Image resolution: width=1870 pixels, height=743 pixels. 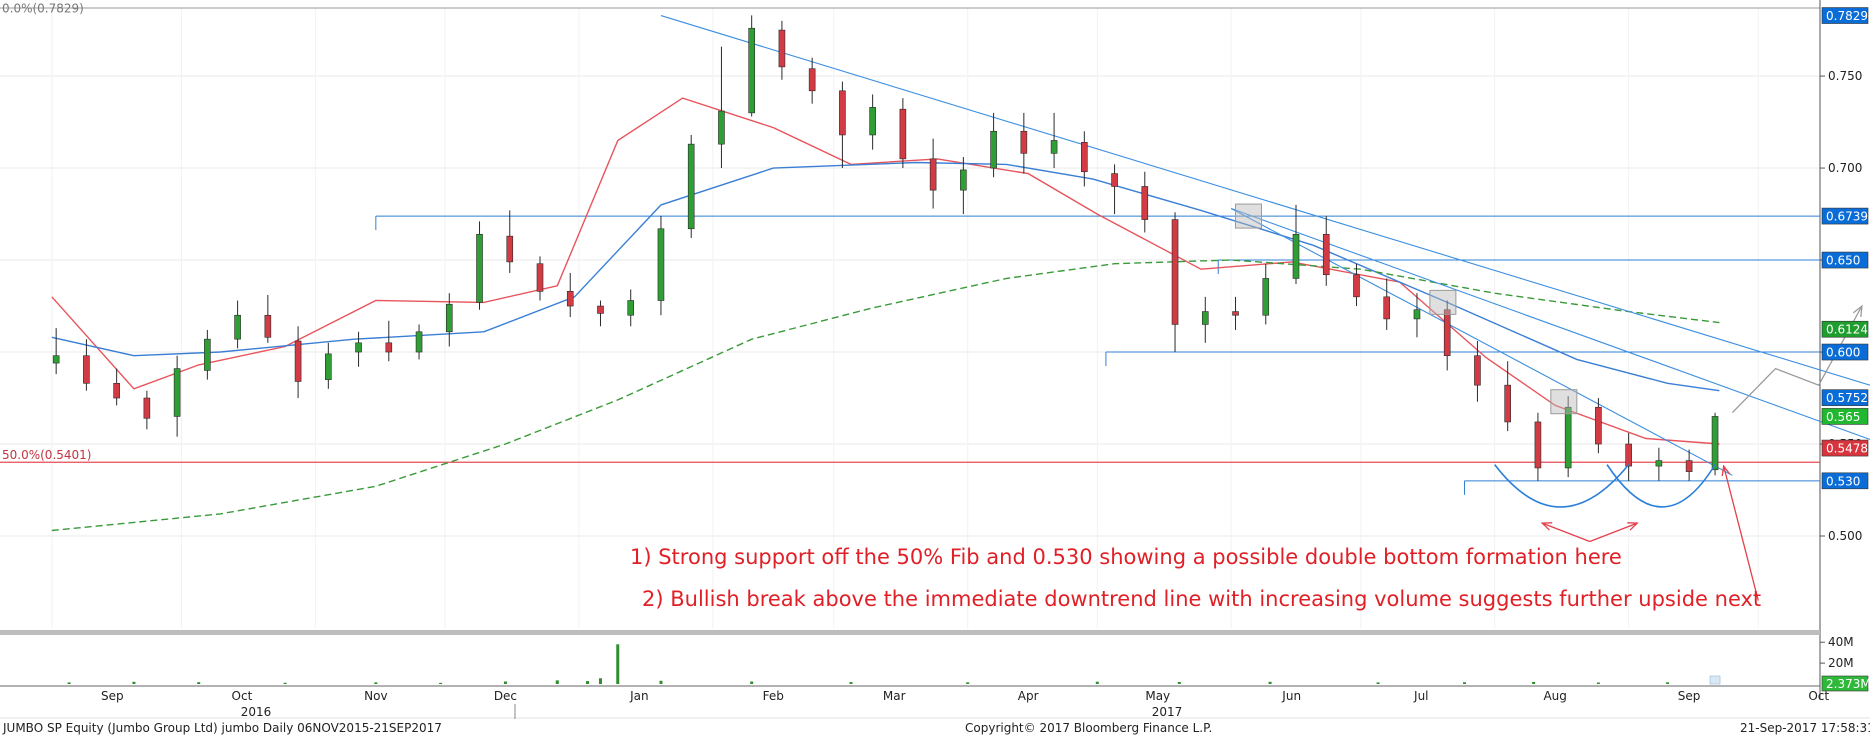 I want to click on arrow-right-head, so click(x=1633, y=526).